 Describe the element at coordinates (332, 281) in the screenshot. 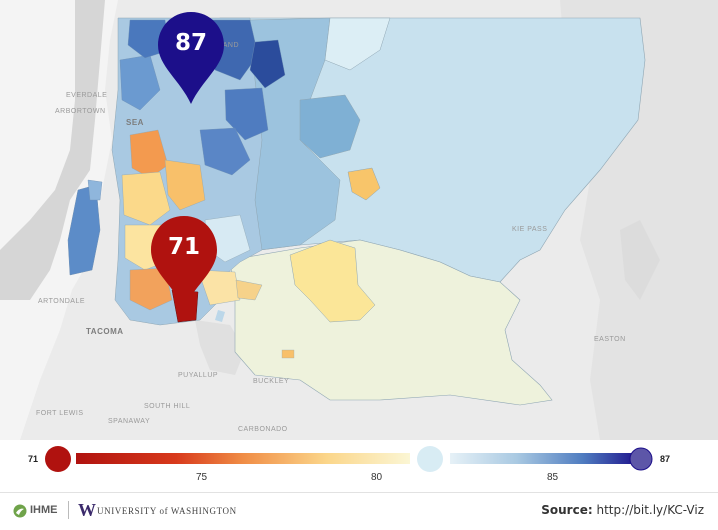

I see `region-southeast-yellow` at that location.